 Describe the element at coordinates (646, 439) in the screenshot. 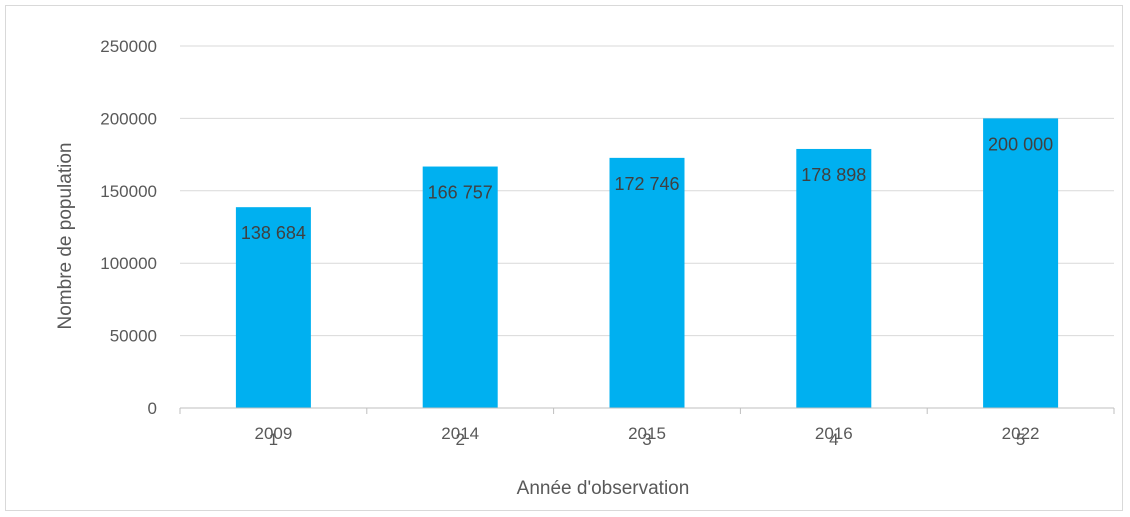

I see `x-tick-label-category: 3` at that location.